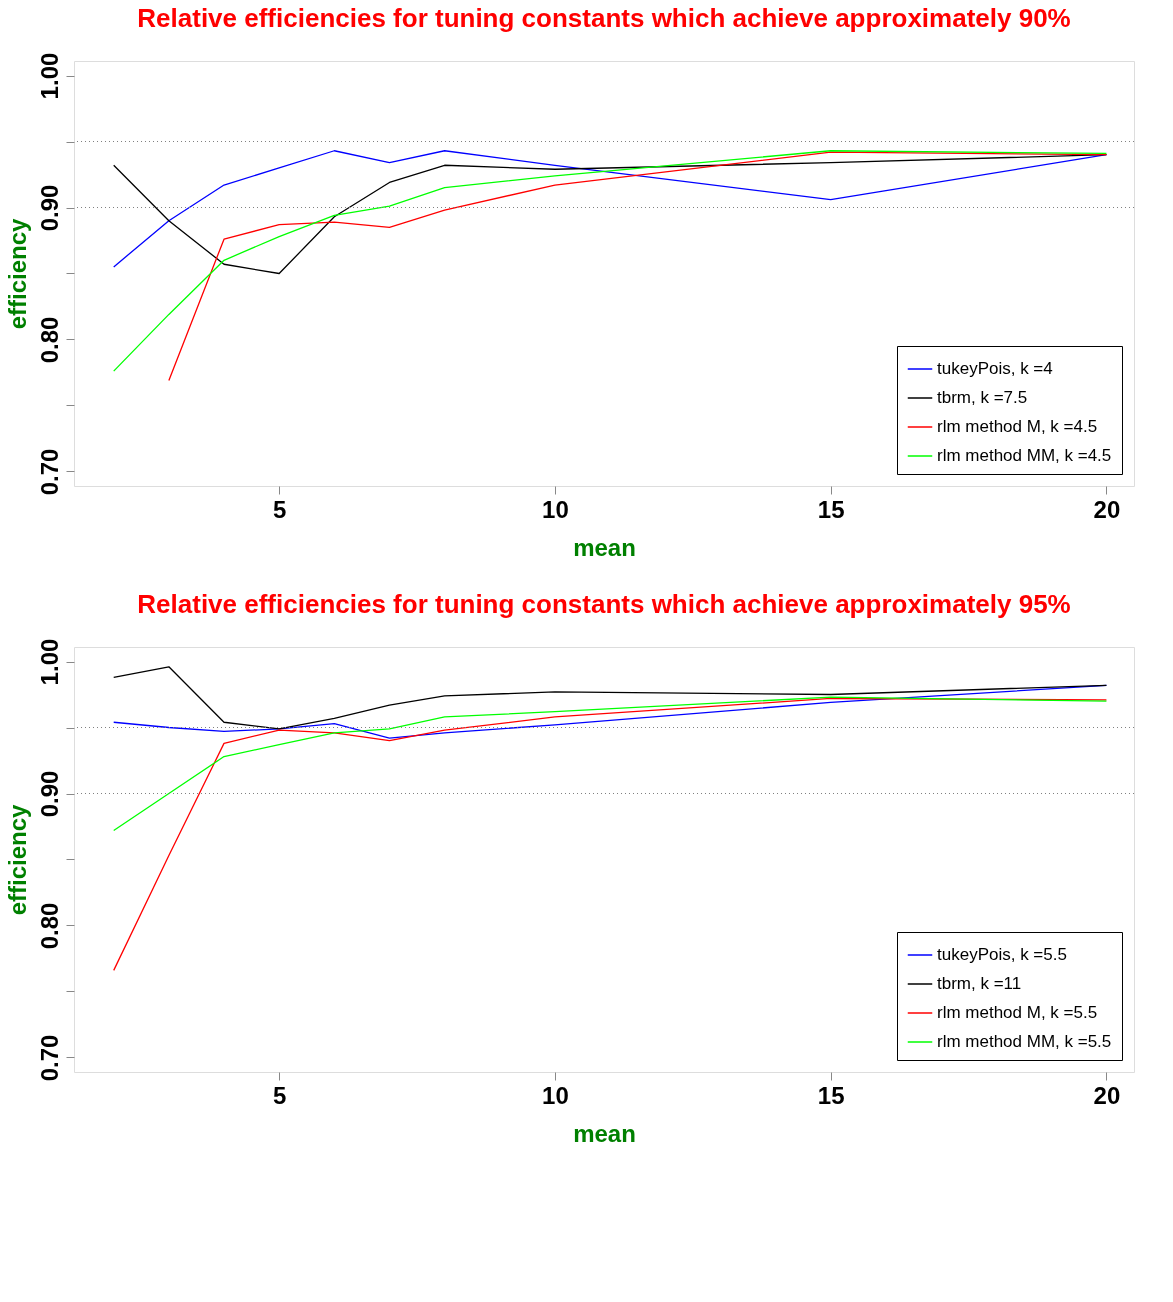 This screenshot has height=1302, width=1173. Describe the element at coordinates (604, 18) in the screenshot. I see `chart-title: Relative efficiencies for tuning constants which achieve approximately 90%` at that location.